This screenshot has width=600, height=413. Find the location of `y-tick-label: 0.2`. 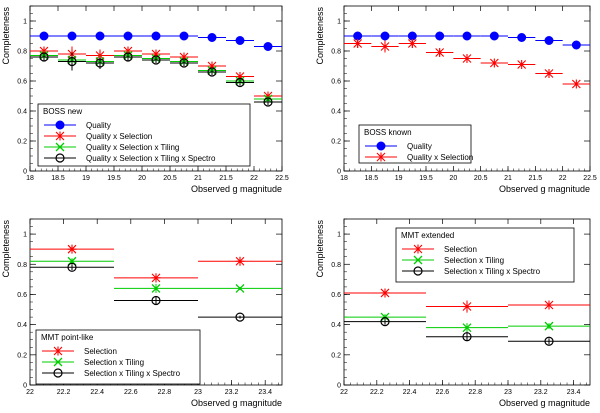

y-tick-label: 0.2 is located at coordinates (336, 142).